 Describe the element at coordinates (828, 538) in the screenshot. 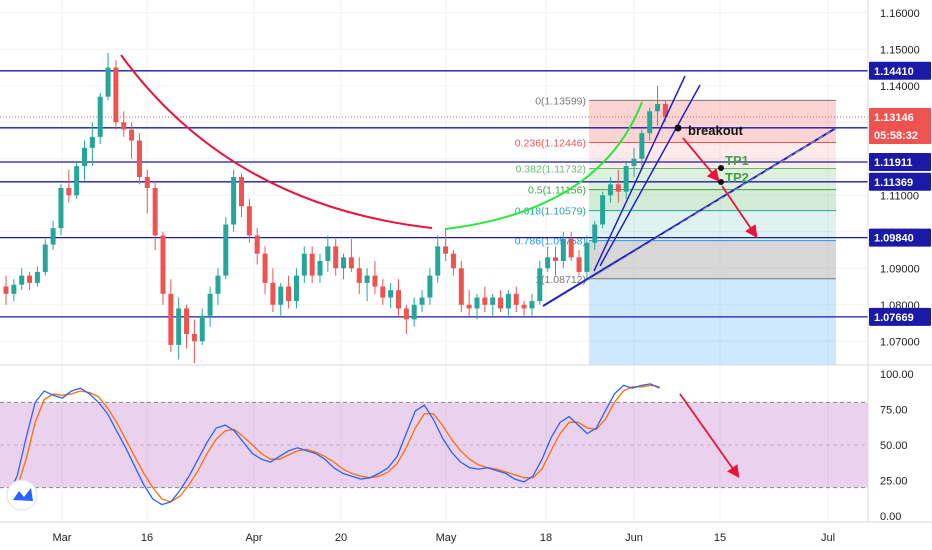

I see `time-tick-label: Jul` at that location.